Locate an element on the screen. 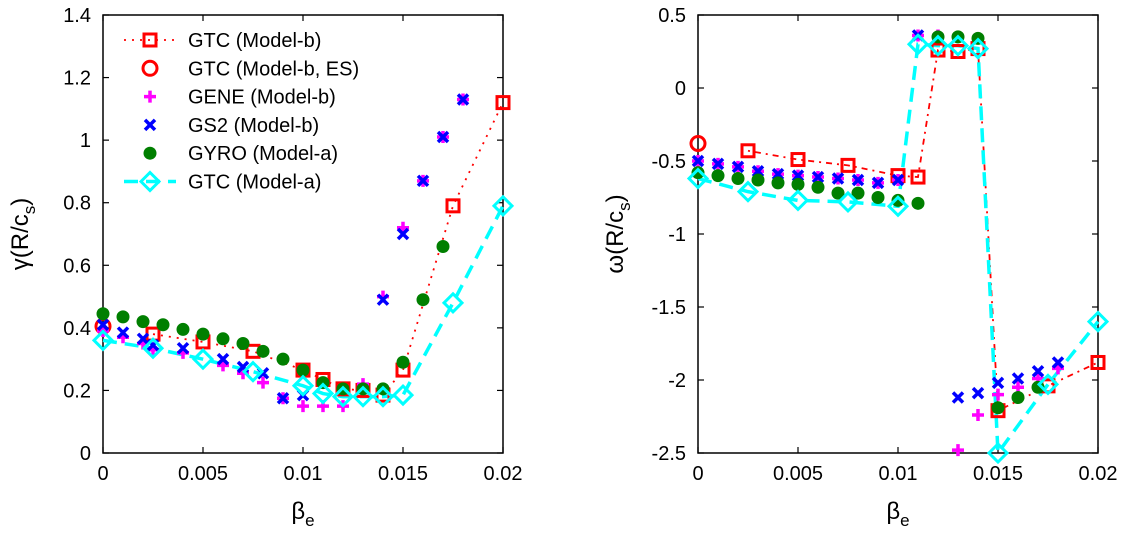 The width and height of the screenshot is (1124, 545). x-tick-label: 0.005 is located at coordinates (203, 474).